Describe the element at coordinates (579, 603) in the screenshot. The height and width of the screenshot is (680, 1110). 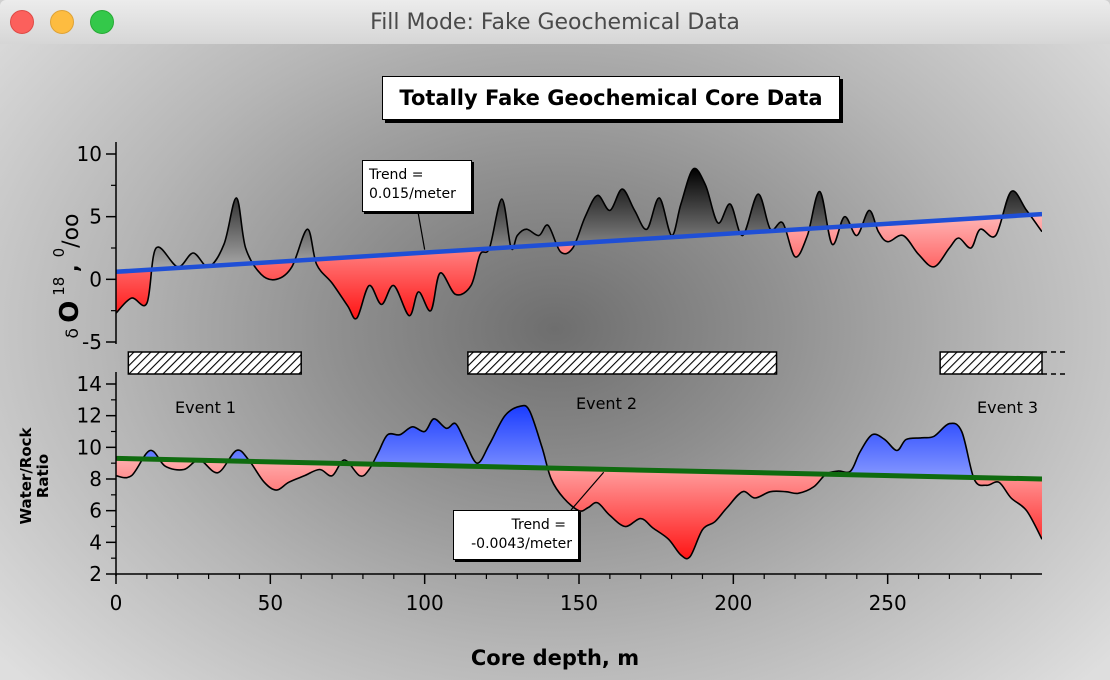
I see `x-tick-label: 150` at that location.